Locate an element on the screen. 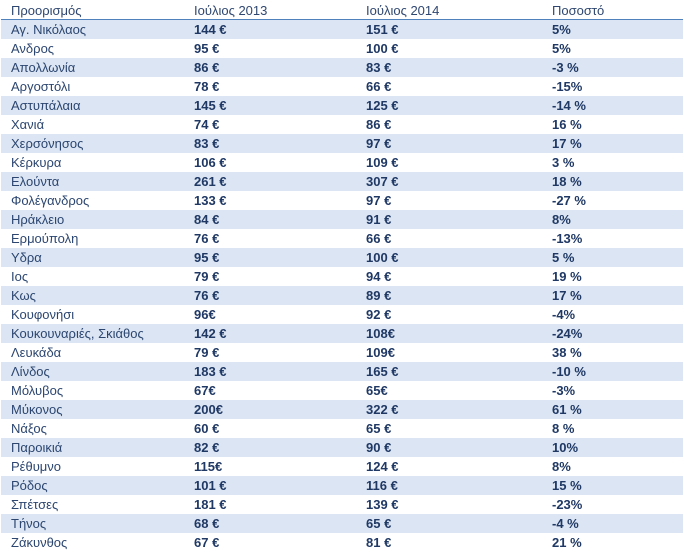 The width and height of the screenshot is (684, 553). table-row: Χανιά 74 €86 €16 % is located at coordinates (342, 124).